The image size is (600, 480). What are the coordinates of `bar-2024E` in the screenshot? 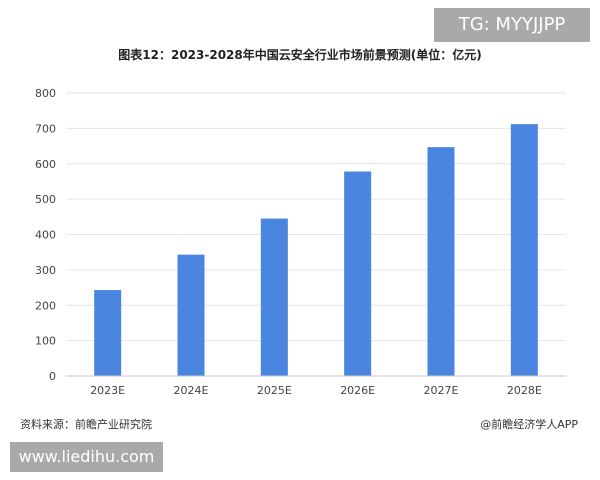 It's located at (191, 315).